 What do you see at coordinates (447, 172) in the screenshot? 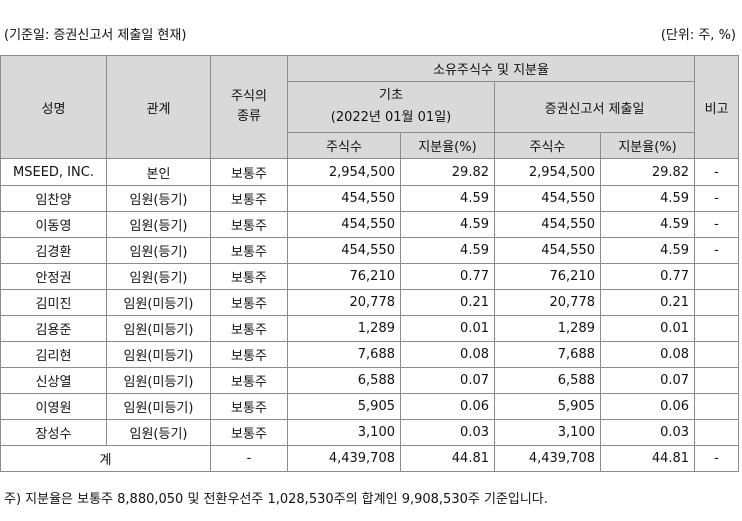
I see `cell-ratio-base: 29.82` at bounding box center [447, 172].